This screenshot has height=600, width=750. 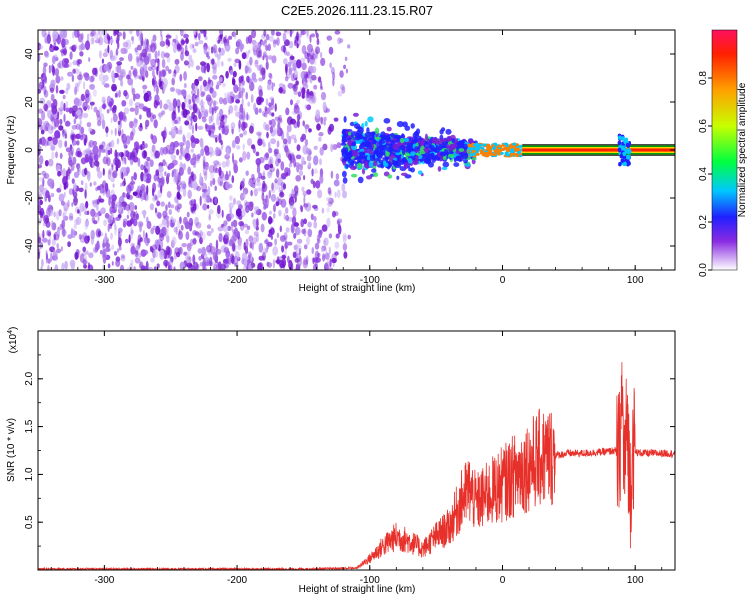 What do you see at coordinates (104, 280) in the screenshot?
I see `x-tick-label: -300` at bounding box center [104, 280].